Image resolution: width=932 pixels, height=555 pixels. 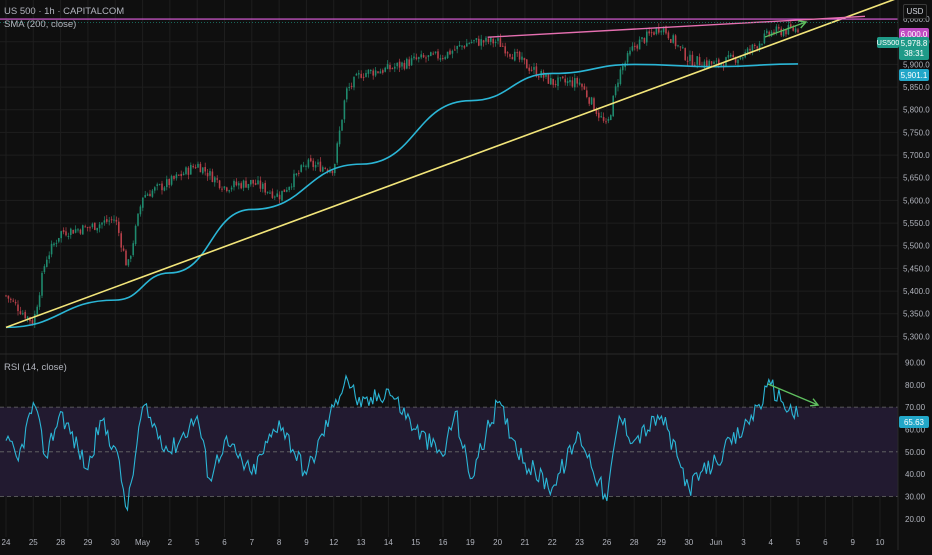 I want to click on time-tick-label: 4, so click(x=771, y=542).